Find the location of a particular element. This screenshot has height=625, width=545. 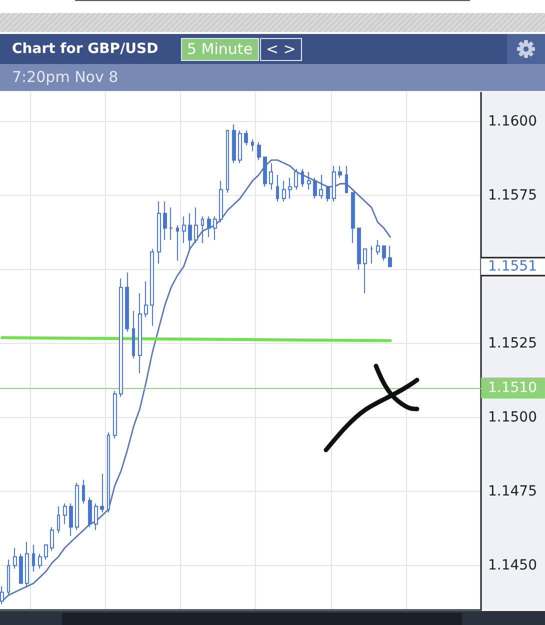

y-tick-label: 1.1575 is located at coordinates (512, 196).